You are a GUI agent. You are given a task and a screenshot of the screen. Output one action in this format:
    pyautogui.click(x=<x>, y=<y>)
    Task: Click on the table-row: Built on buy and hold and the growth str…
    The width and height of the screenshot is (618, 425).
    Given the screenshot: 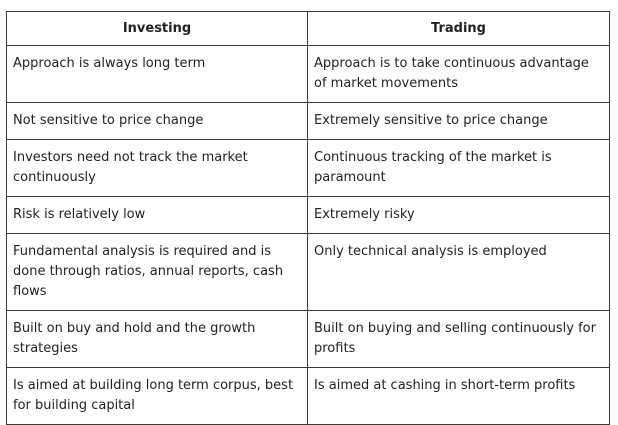 What is the action you would take?
    pyautogui.click(x=308, y=339)
    